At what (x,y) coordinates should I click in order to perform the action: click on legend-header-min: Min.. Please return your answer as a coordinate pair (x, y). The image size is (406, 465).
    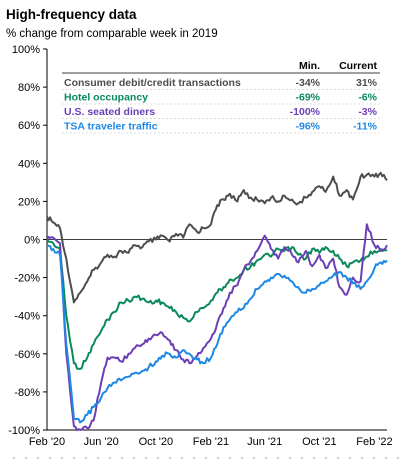
    Looking at the image, I should click on (309, 66).